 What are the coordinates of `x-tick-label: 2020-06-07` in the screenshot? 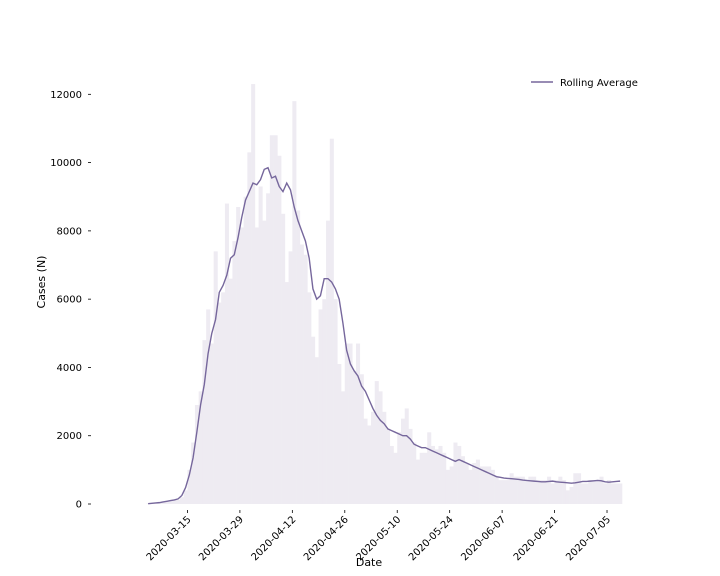 It's located at (483, 538).